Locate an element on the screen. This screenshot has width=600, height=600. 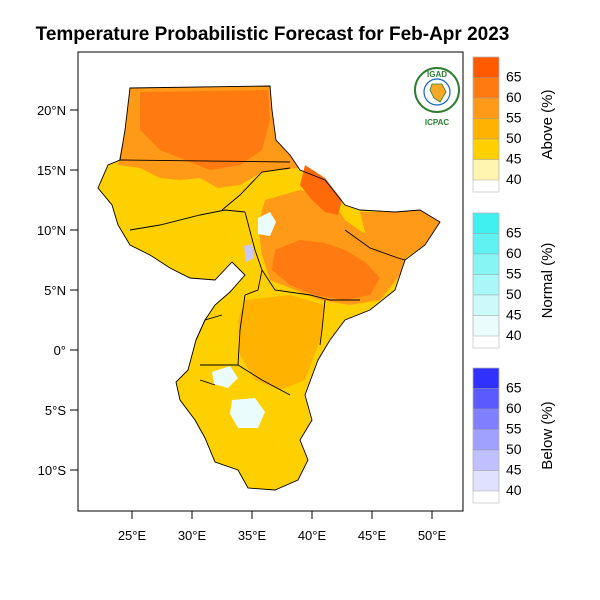
lat-tick-label: 10°S is located at coordinates (52, 470).